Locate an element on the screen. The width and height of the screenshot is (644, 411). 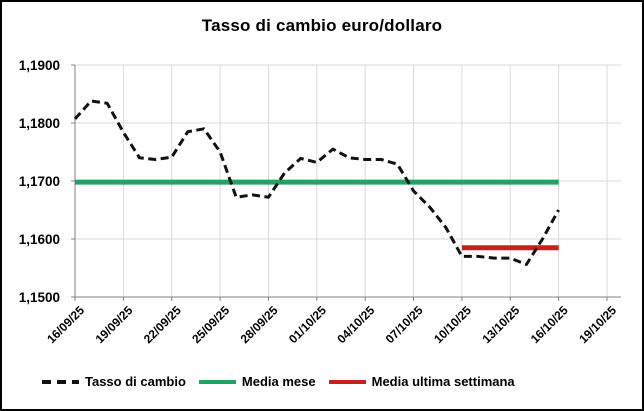
svg-text: 22/09/25 is located at coordinates (162, 324).